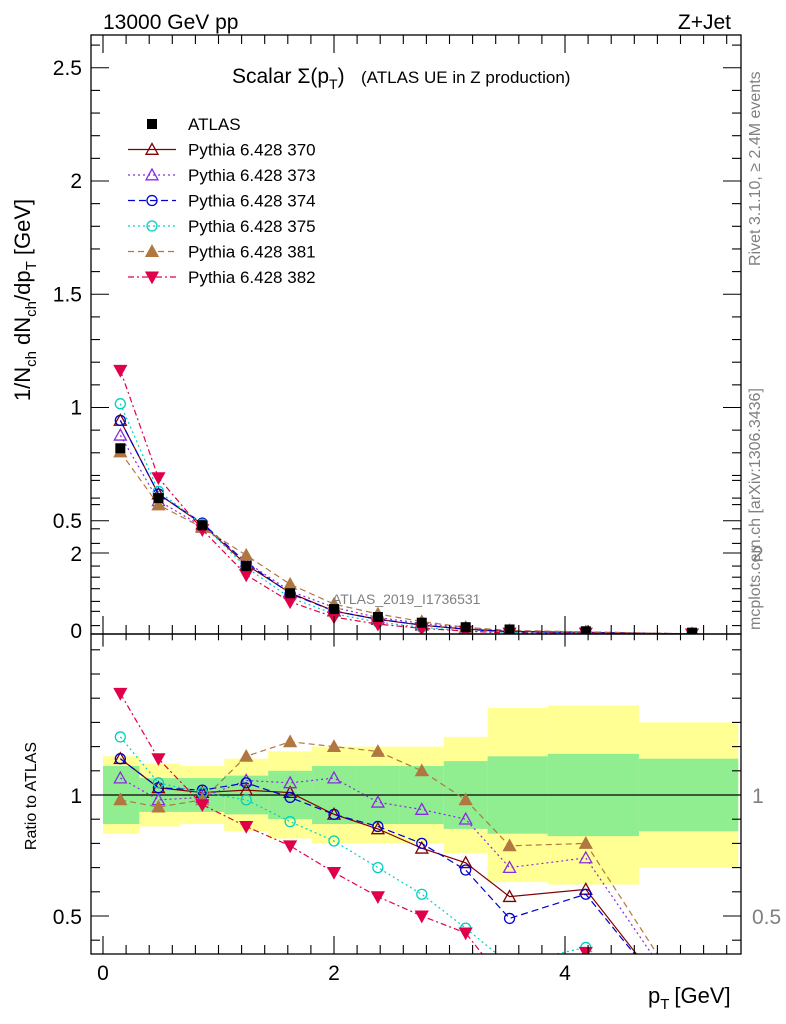  What do you see at coordinates (689, 998) in the screenshot?
I see `x-axis-label: pT [GeV]` at bounding box center [689, 998].